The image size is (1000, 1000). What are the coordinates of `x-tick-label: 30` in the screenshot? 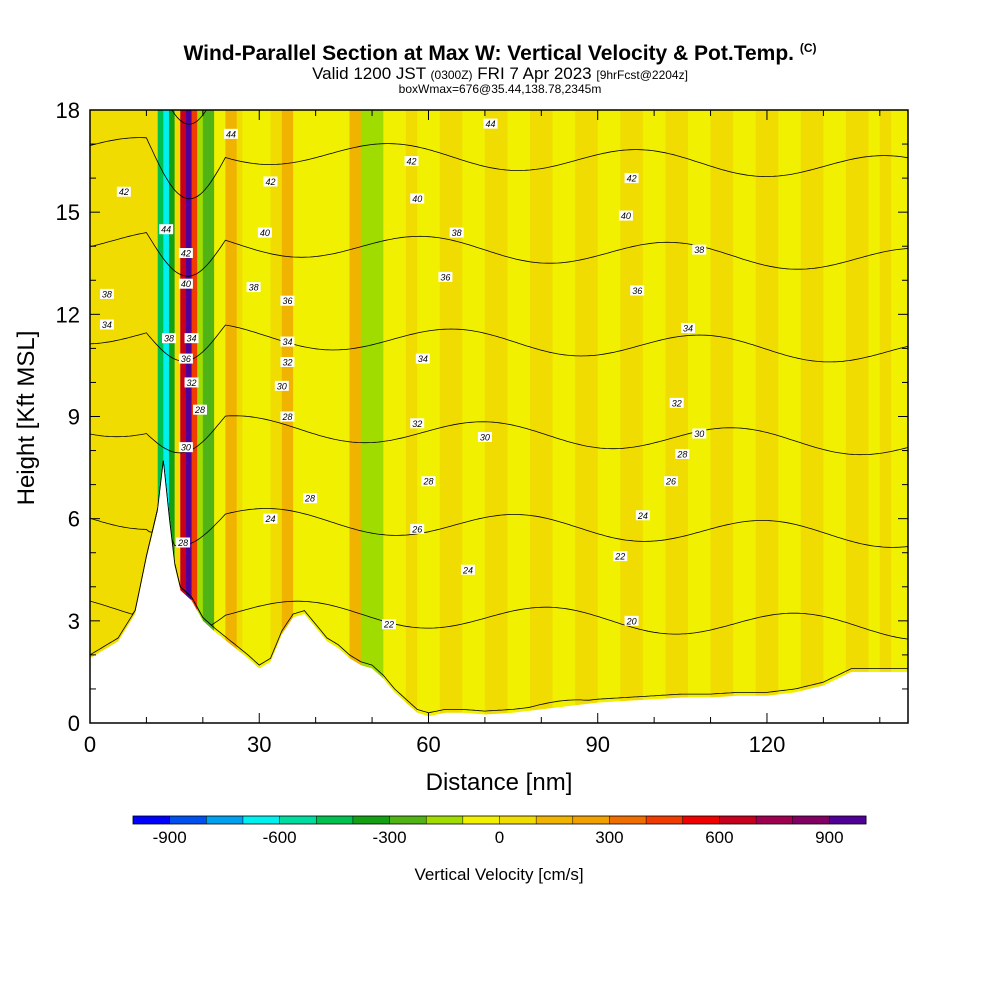 It's located at (259, 744).